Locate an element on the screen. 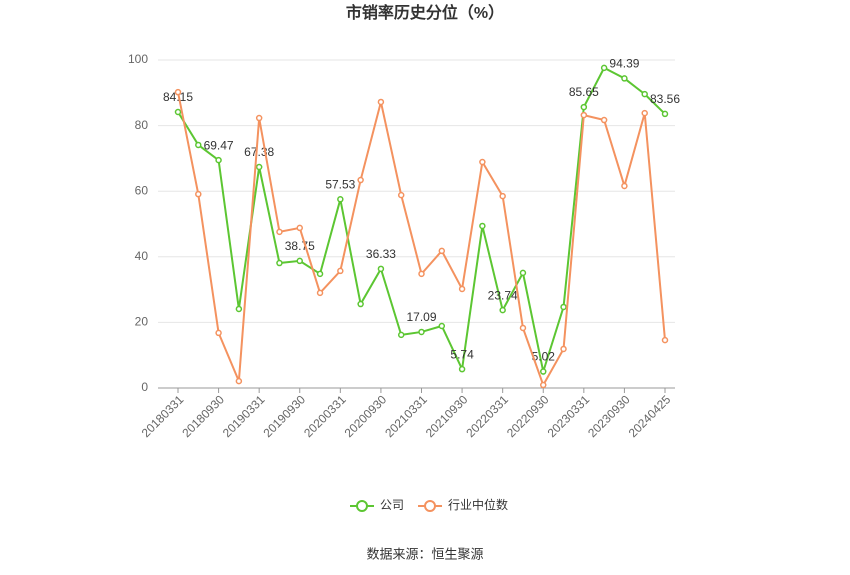 The width and height of the screenshot is (850, 575). x-tick-label: 20220331 is located at coordinates (487, 416).